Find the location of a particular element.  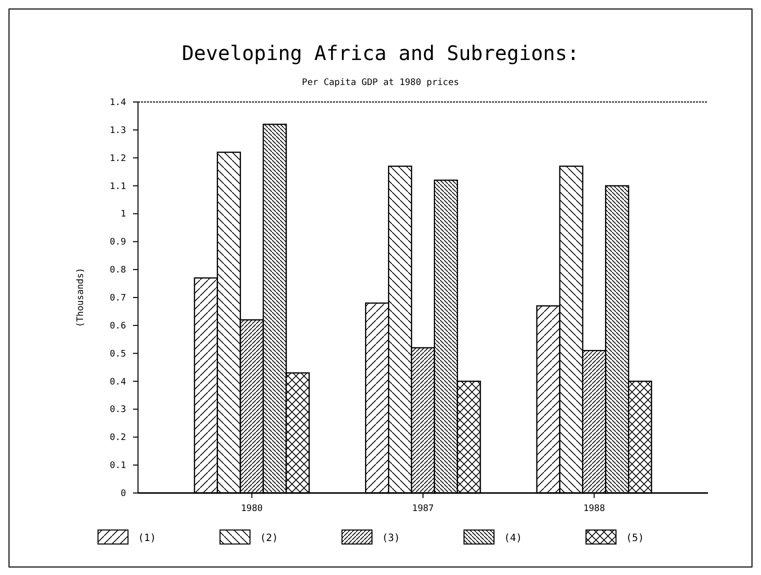

y-tick-label: 0.8 is located at coordinates (118, 271).